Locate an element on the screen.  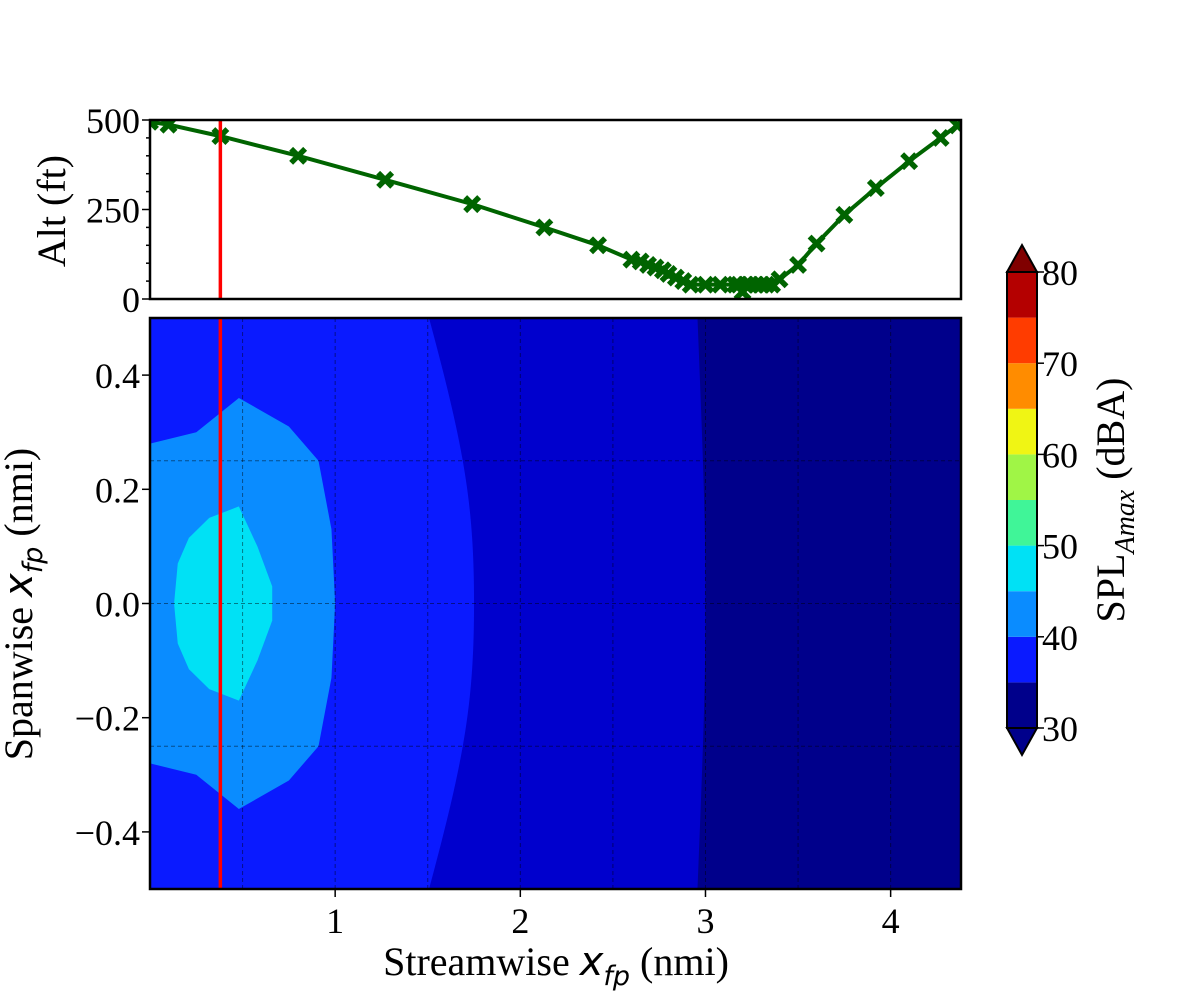
colorbar-ticks: 30 40 50 60 70 80 is located at coordinates (1057, 501).